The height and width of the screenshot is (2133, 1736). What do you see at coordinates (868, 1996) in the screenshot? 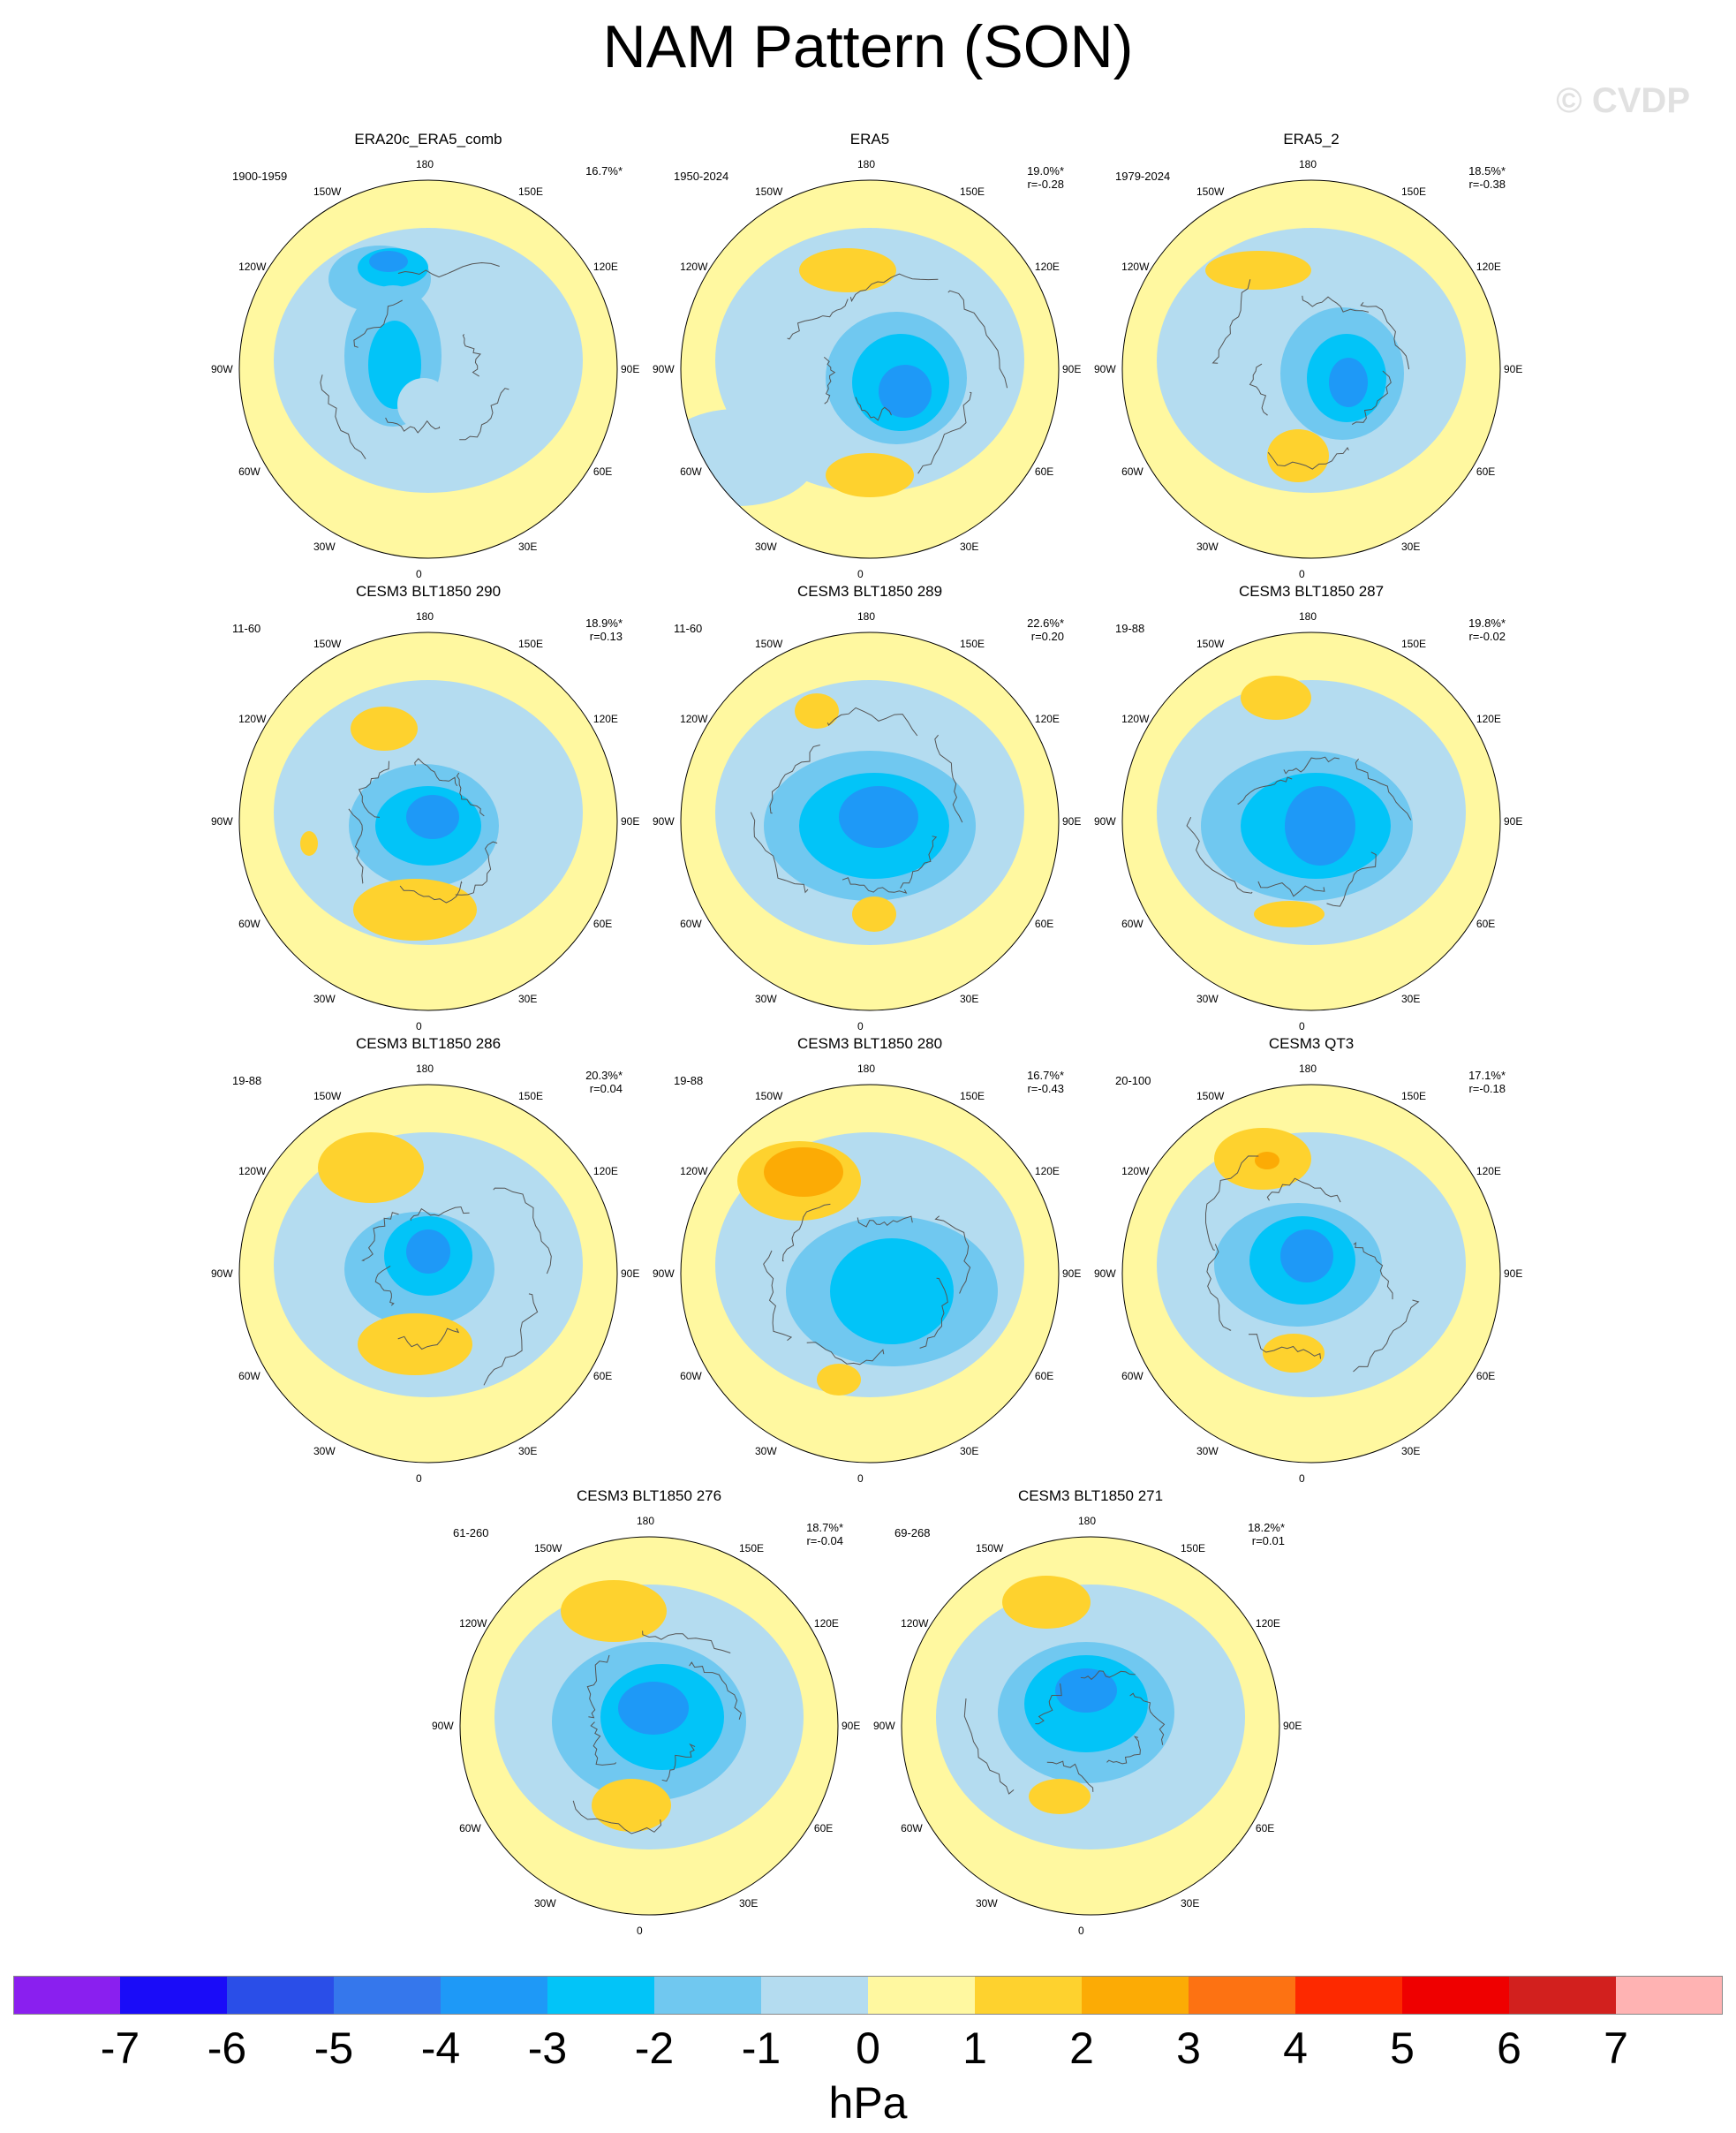
I see `colorbar` at bounding box center [868, 1996].